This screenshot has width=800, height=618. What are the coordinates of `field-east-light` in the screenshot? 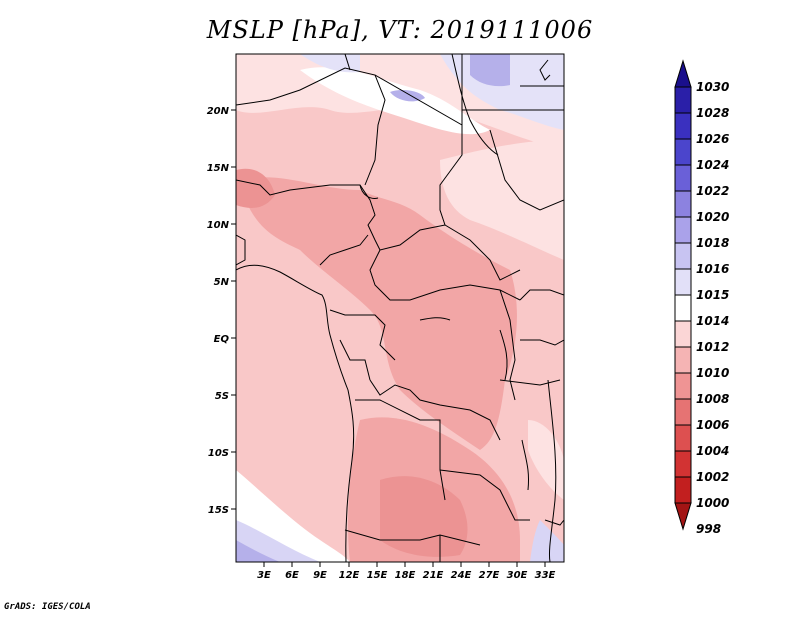 It's located at (502, 200).